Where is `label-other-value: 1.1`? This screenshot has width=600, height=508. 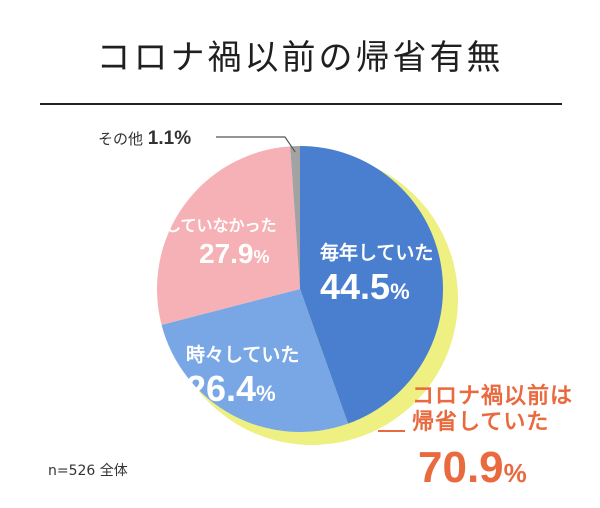
label-other-value: 1.1 is located at coordinates (161, 138).